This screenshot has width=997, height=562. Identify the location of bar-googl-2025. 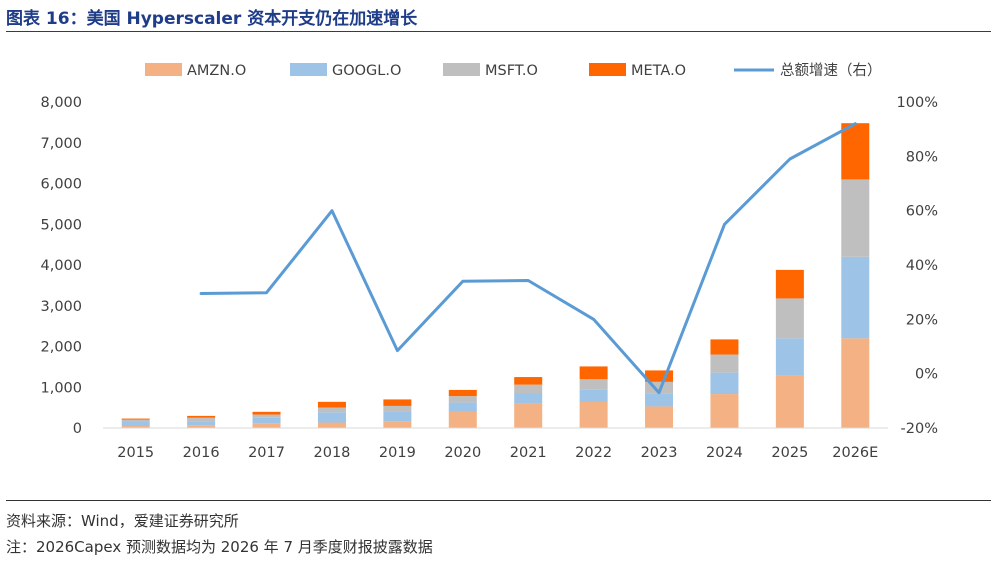
(789, 357).